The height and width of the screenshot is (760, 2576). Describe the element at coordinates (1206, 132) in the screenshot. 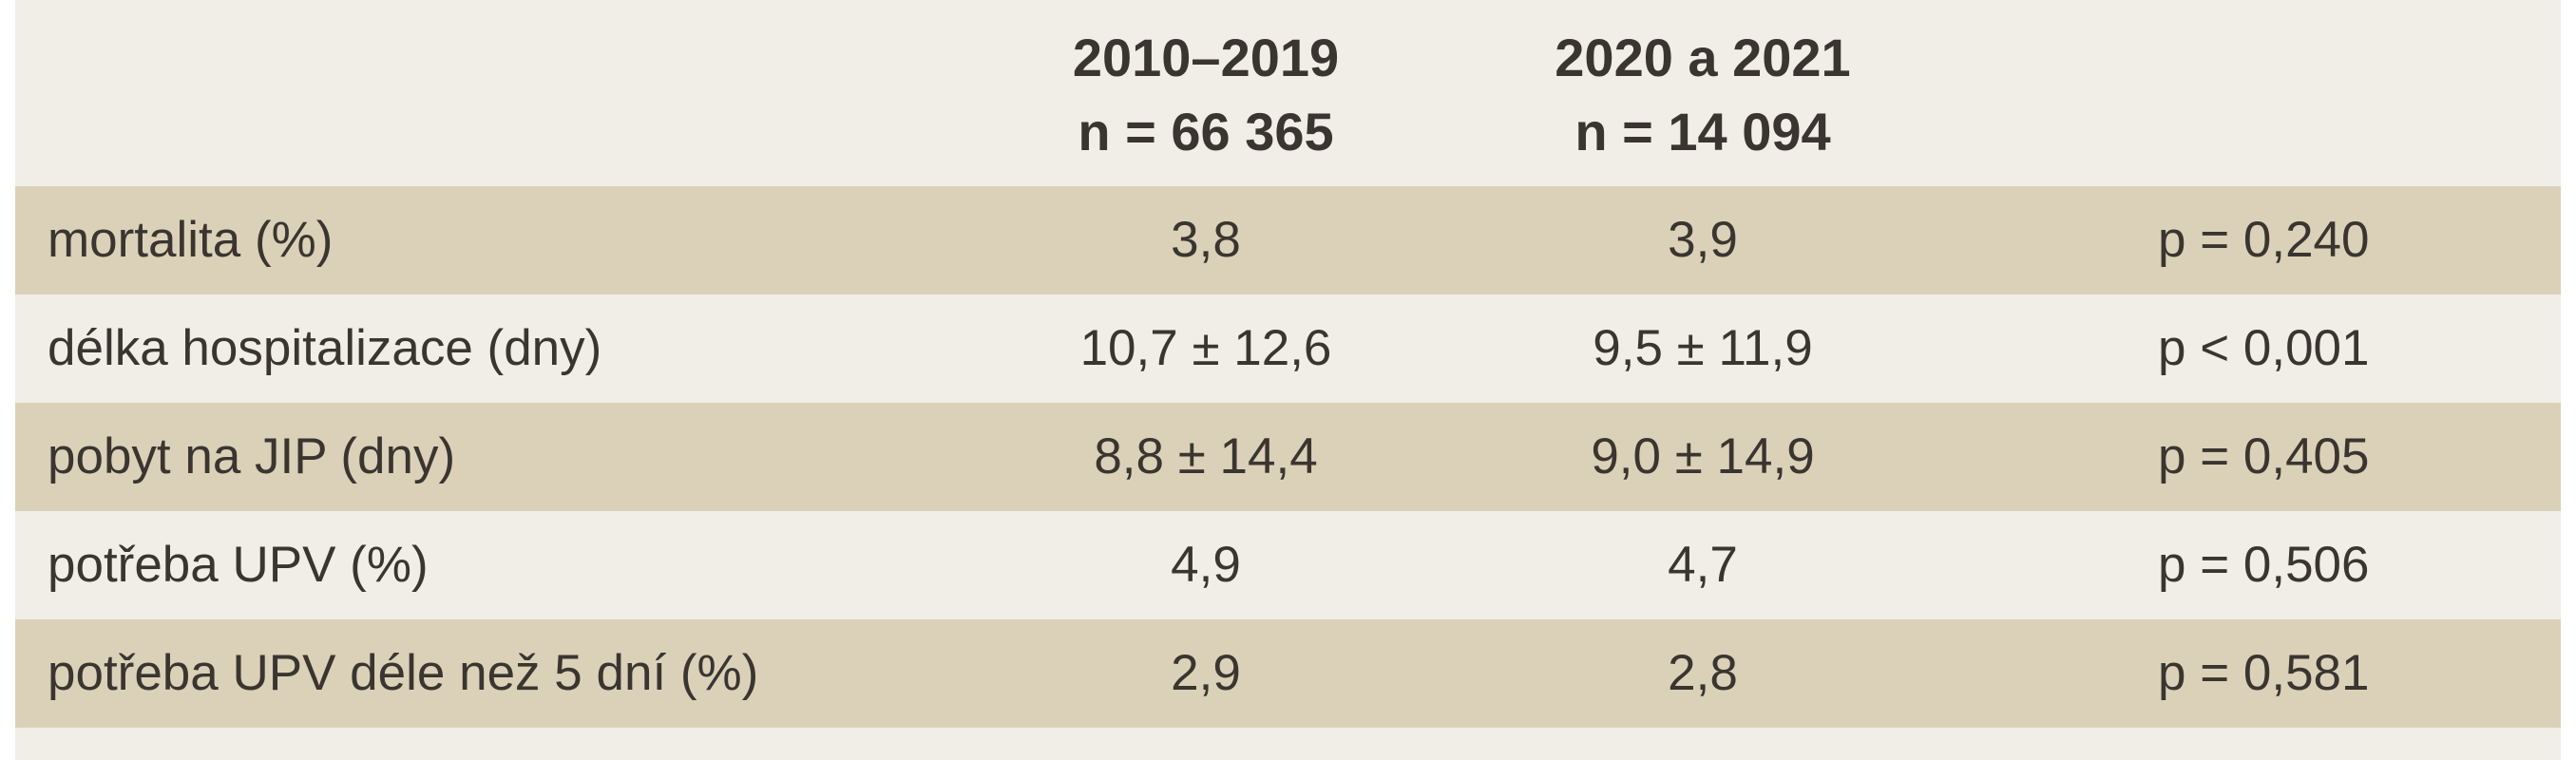

I see `column-header-count: n = 66 365` at that location.